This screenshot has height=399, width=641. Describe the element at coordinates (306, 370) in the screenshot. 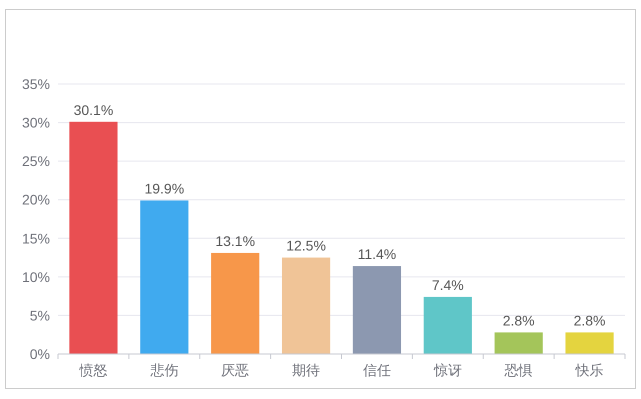

I see `x-tick-label: 期待` at that location.